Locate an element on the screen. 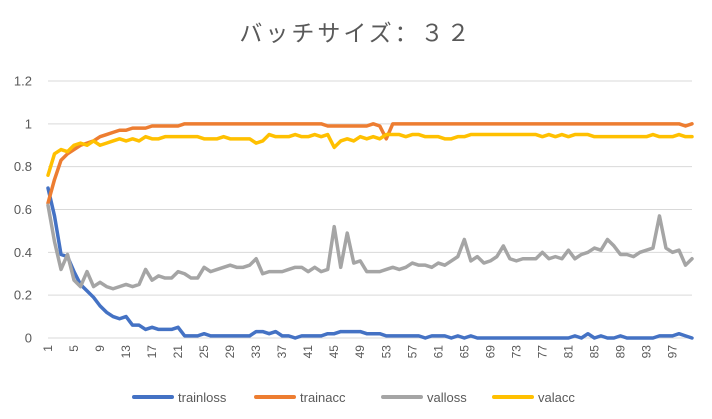 Image resolution: width=712 pixels, height=419 pixels. legend: trainloss trainacc valloss valacc is located at coordinates (353, 397).